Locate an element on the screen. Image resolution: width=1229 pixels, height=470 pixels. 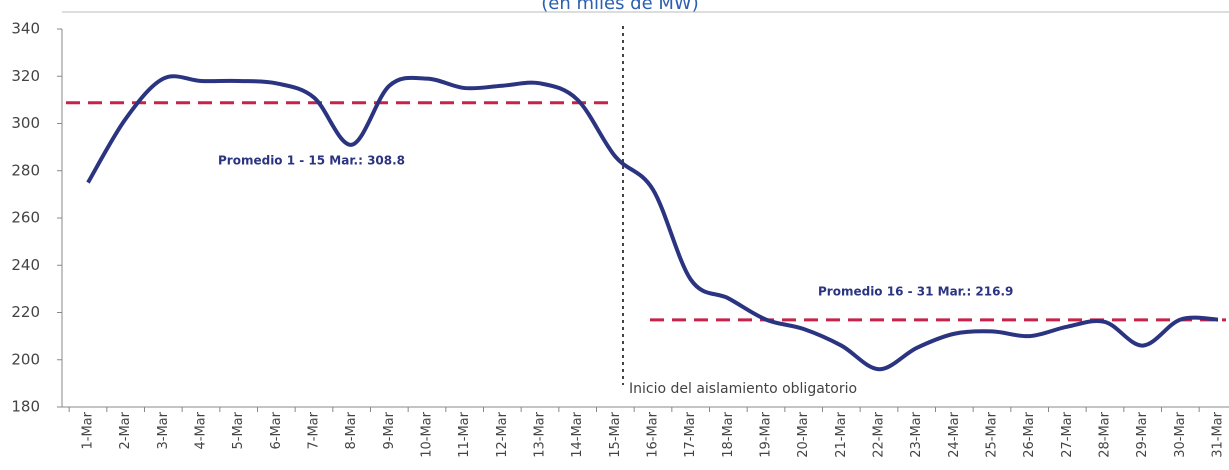
x-tick-label: 20-Mar is located at coordinates (803, 434).